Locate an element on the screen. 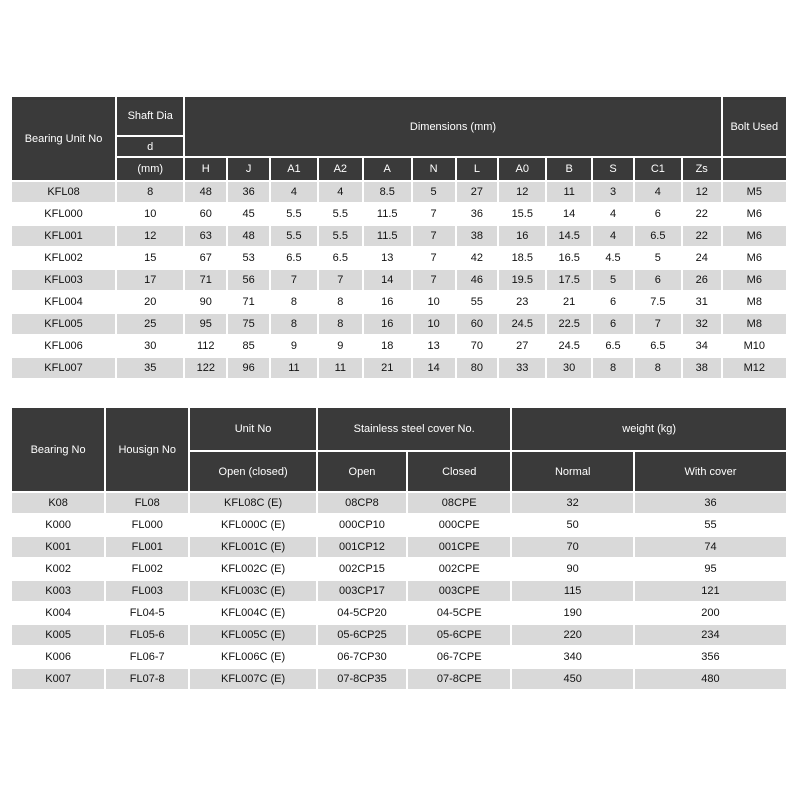 Image resolution: width=800 pixels, height=800 pixels. table-cell: 45 is located at coordinates (248, 214).